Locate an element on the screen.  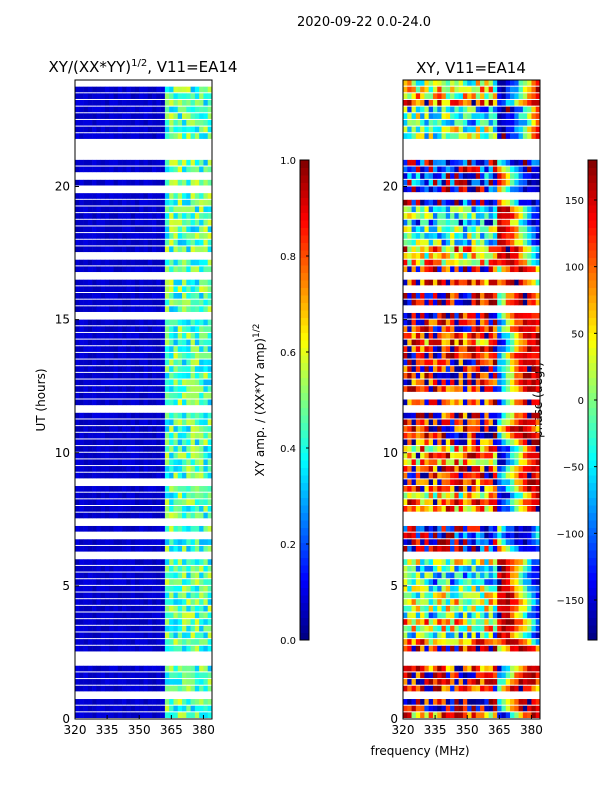
colorbar-segment is located at coordinates (304, 531).